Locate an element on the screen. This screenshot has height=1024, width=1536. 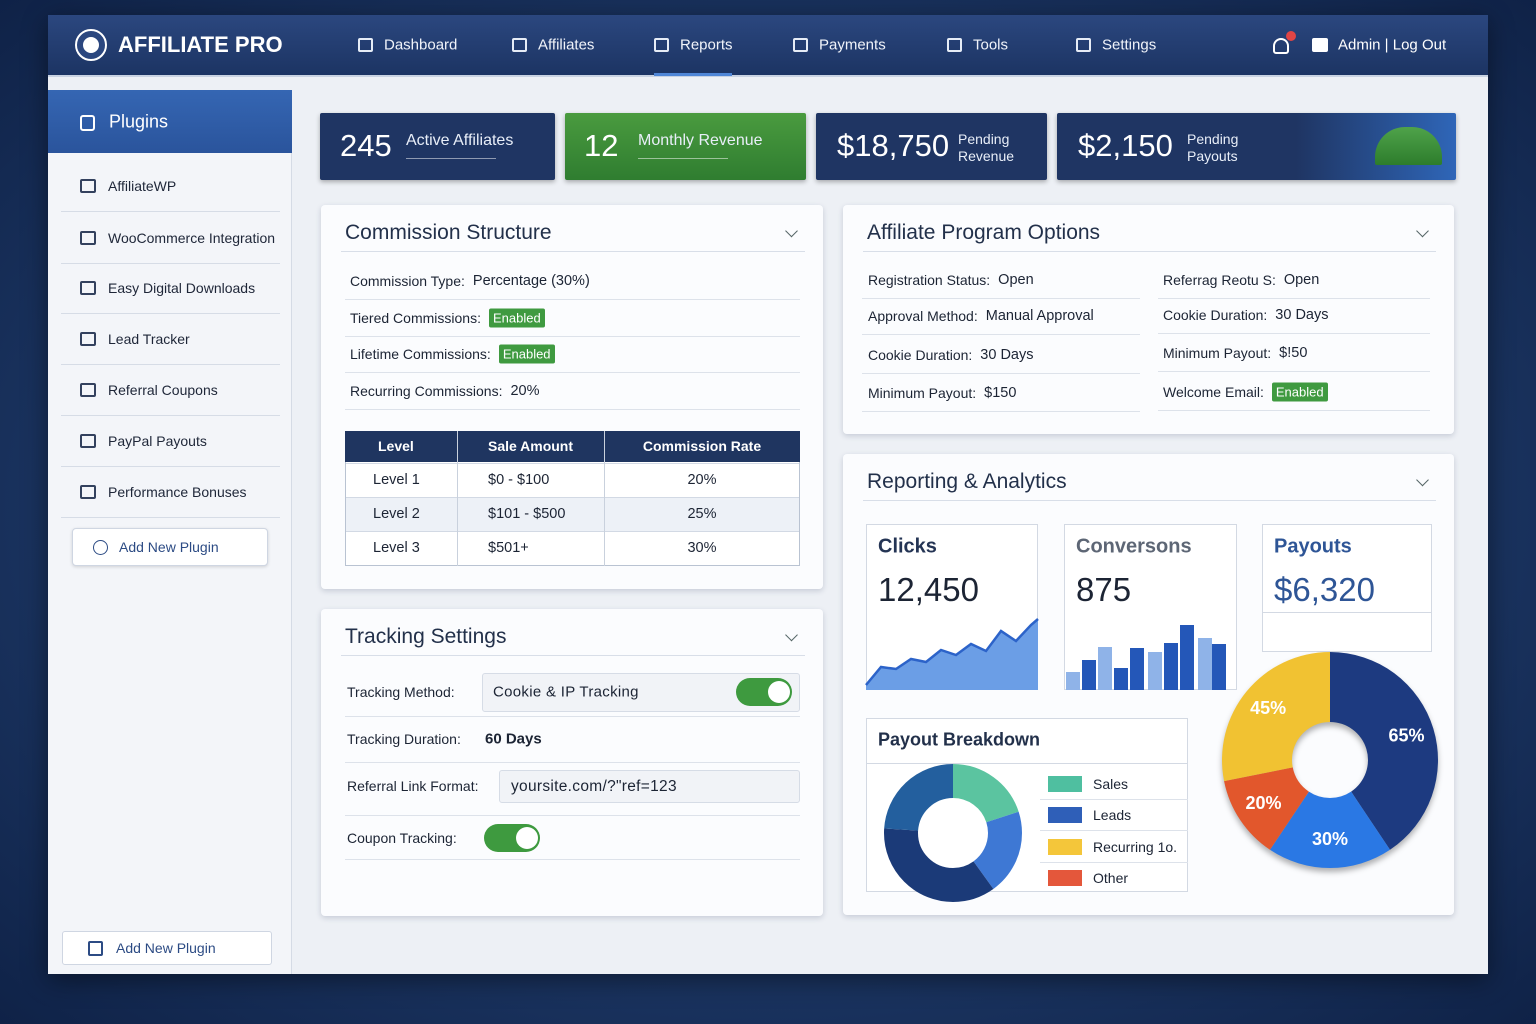
stat-value: $18,750 is located at coordinates (893, 145).